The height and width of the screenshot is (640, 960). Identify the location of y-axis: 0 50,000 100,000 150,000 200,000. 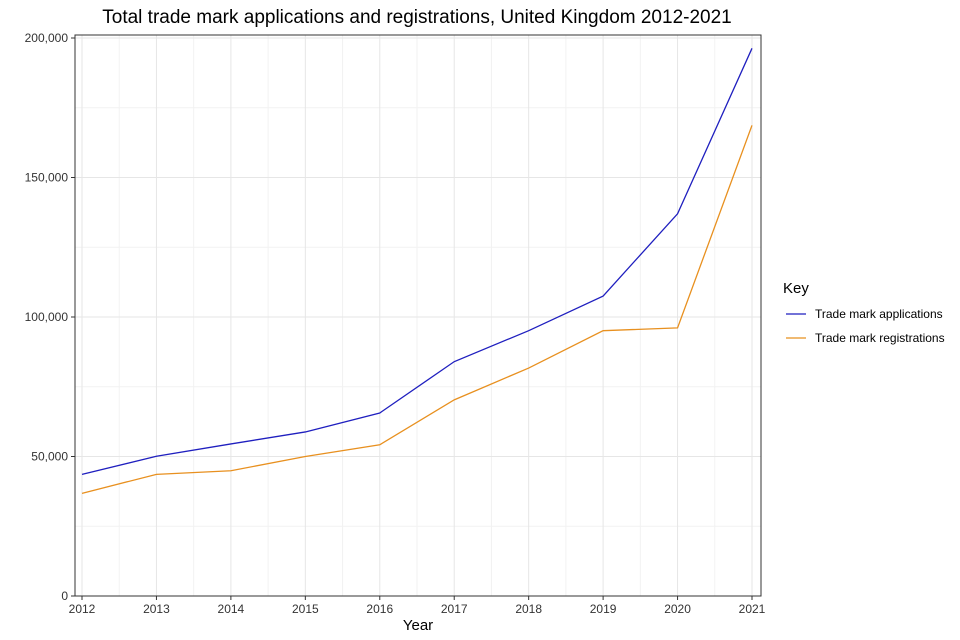
(50, 317).